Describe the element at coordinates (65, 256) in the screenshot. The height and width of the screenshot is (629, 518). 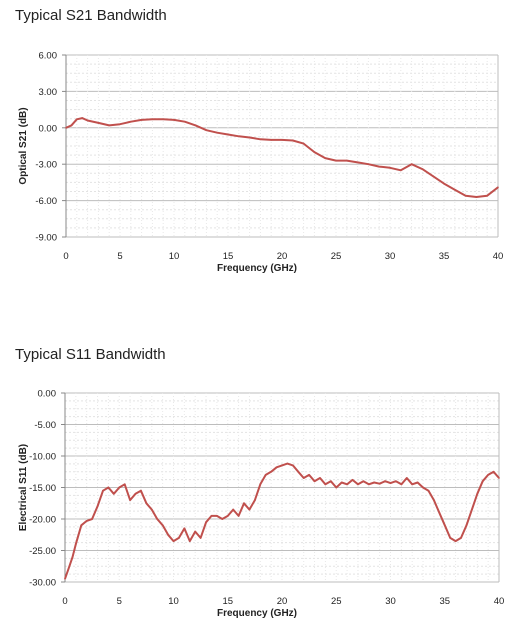
I see `s21-x-tick-label: 0` at that location.